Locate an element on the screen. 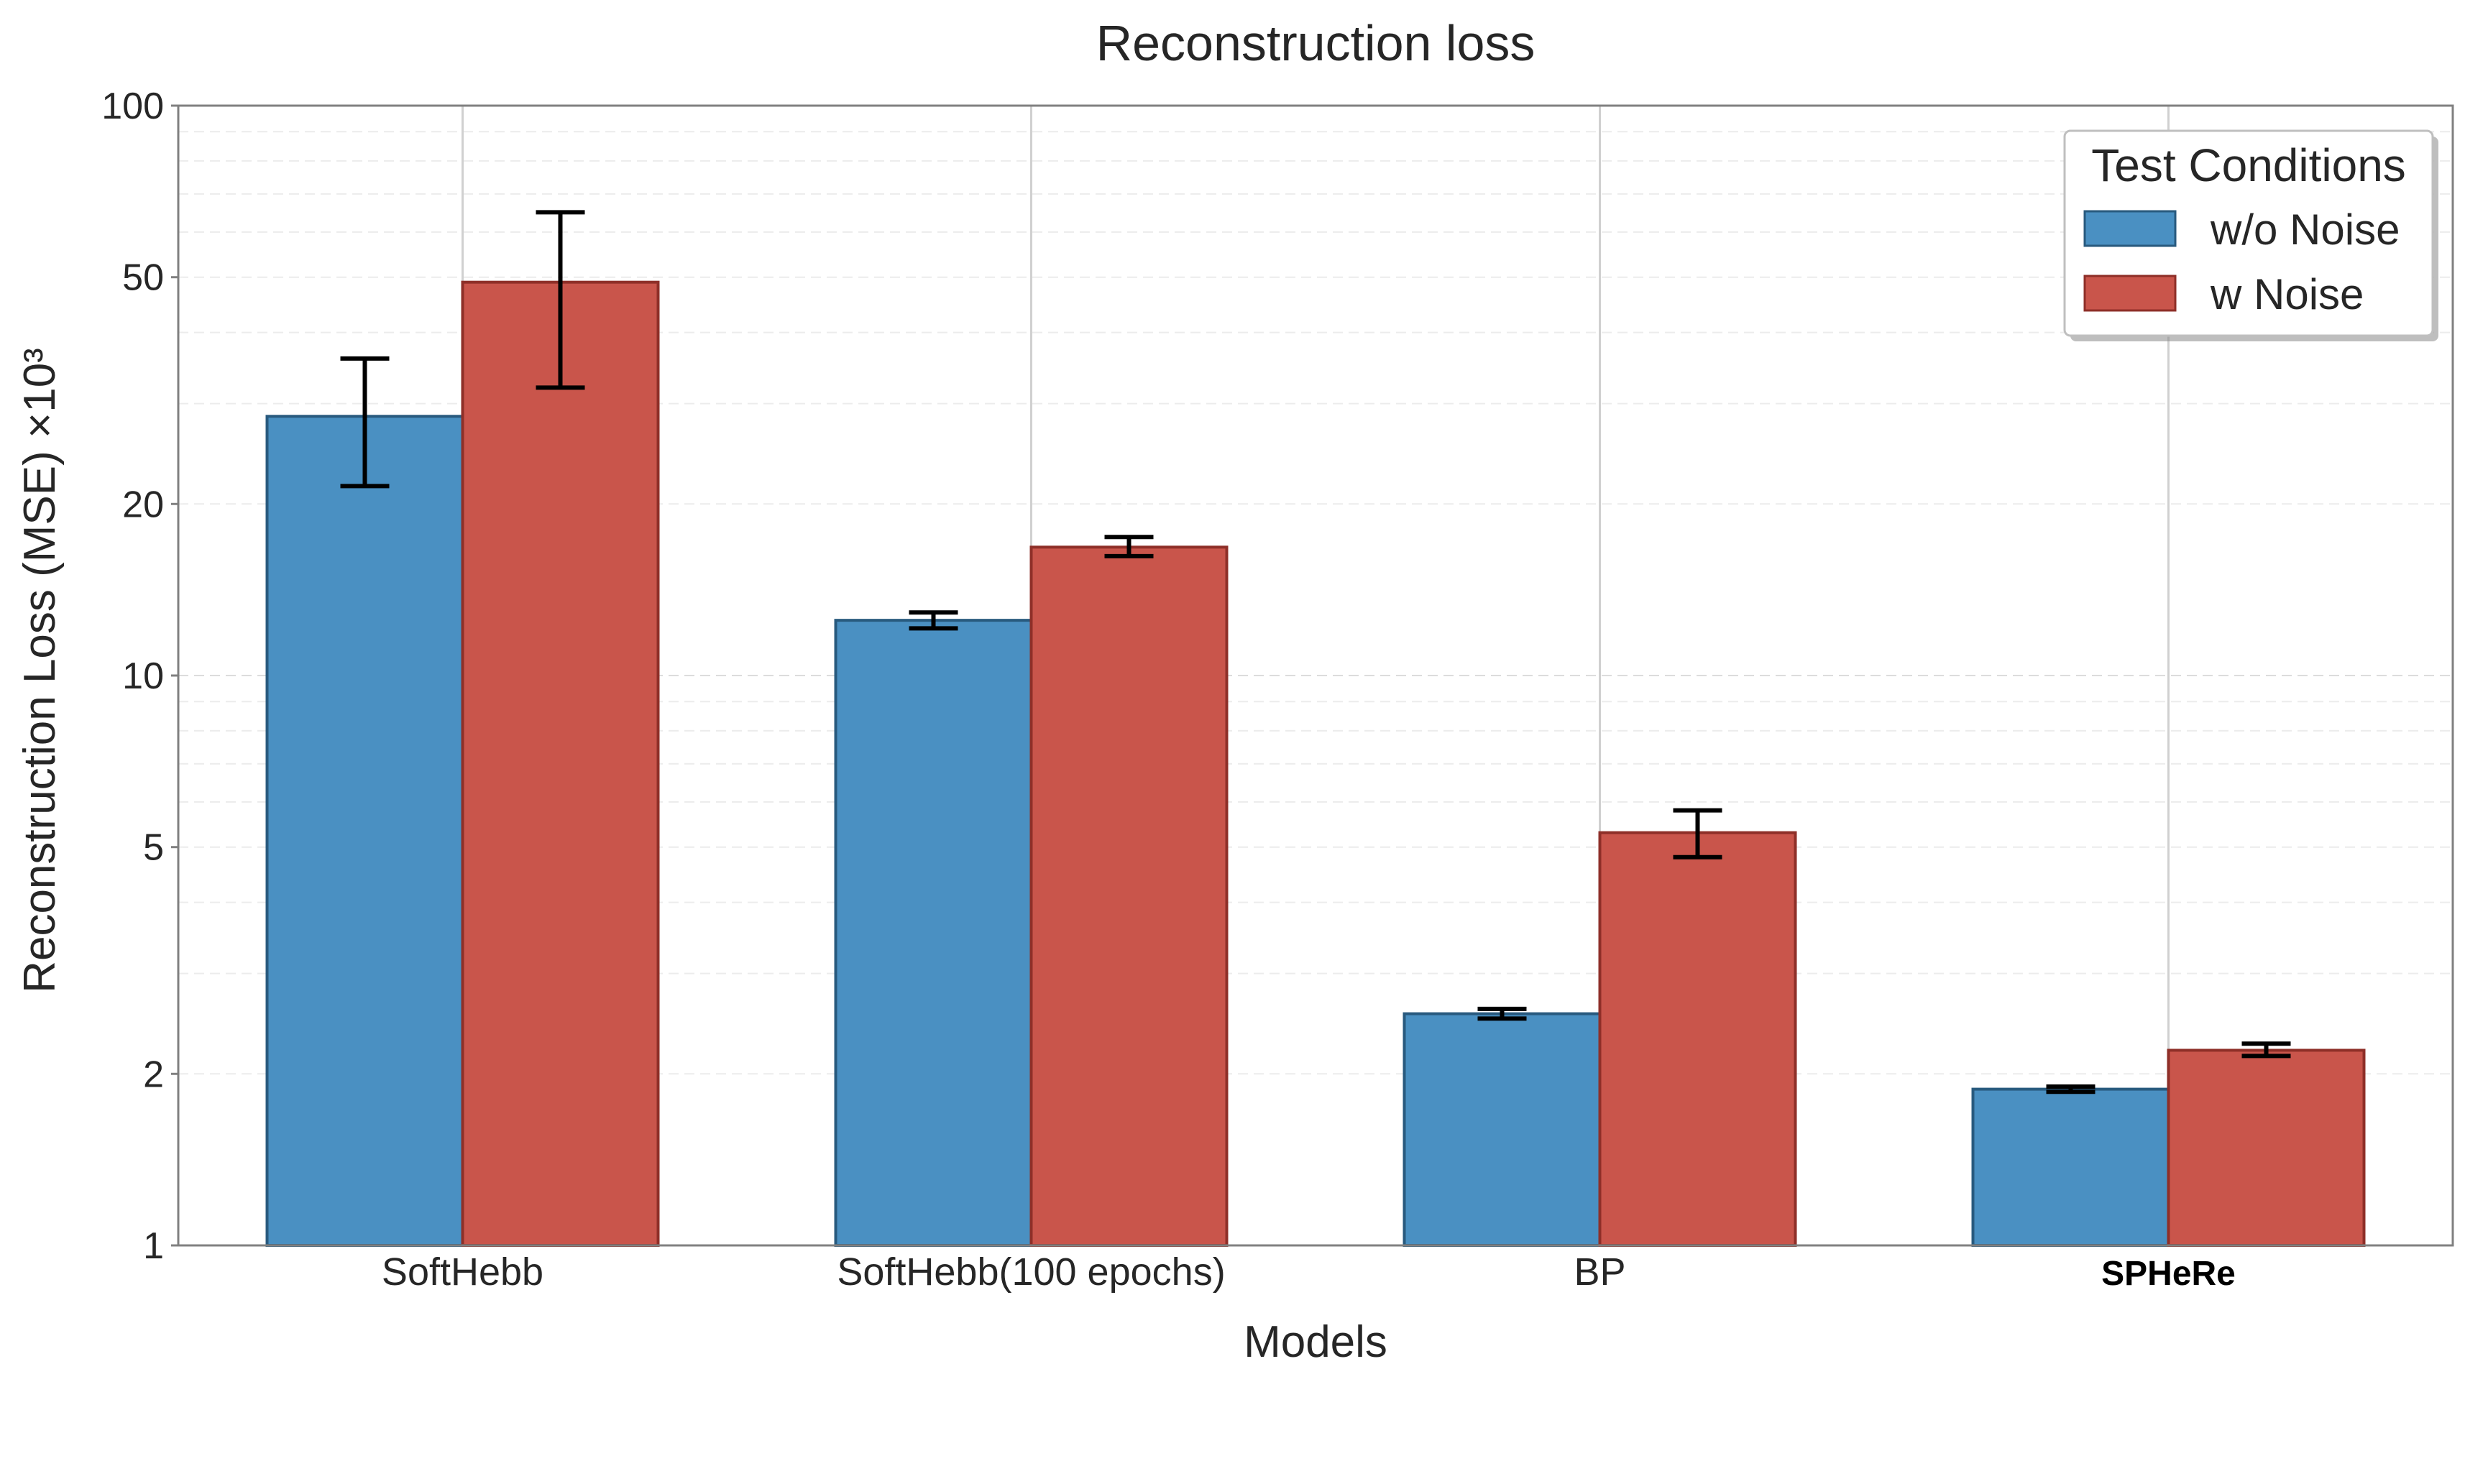  error-bar-softhebb-w-o-noise is located at coordinates (365, 422).